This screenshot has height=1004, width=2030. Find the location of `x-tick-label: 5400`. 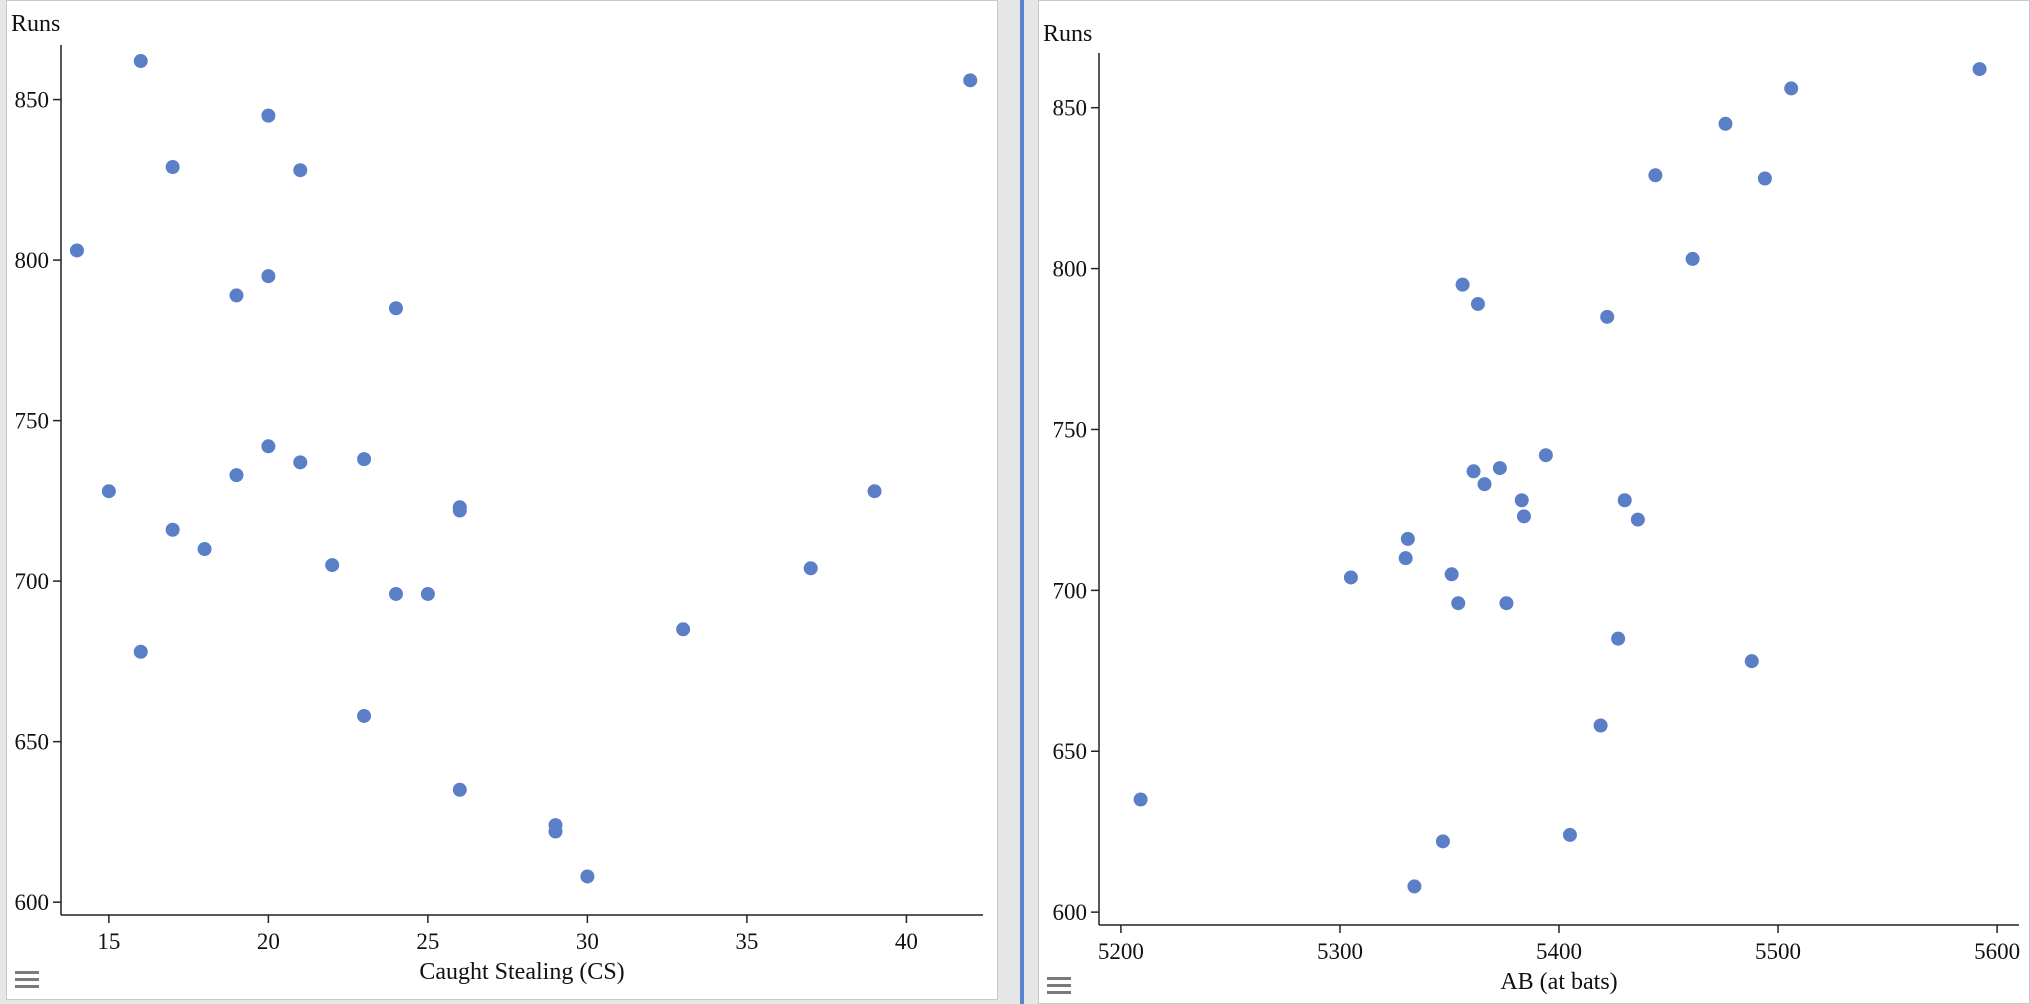

x-tick-label: 5400 is located at coordinates (1559, 951).